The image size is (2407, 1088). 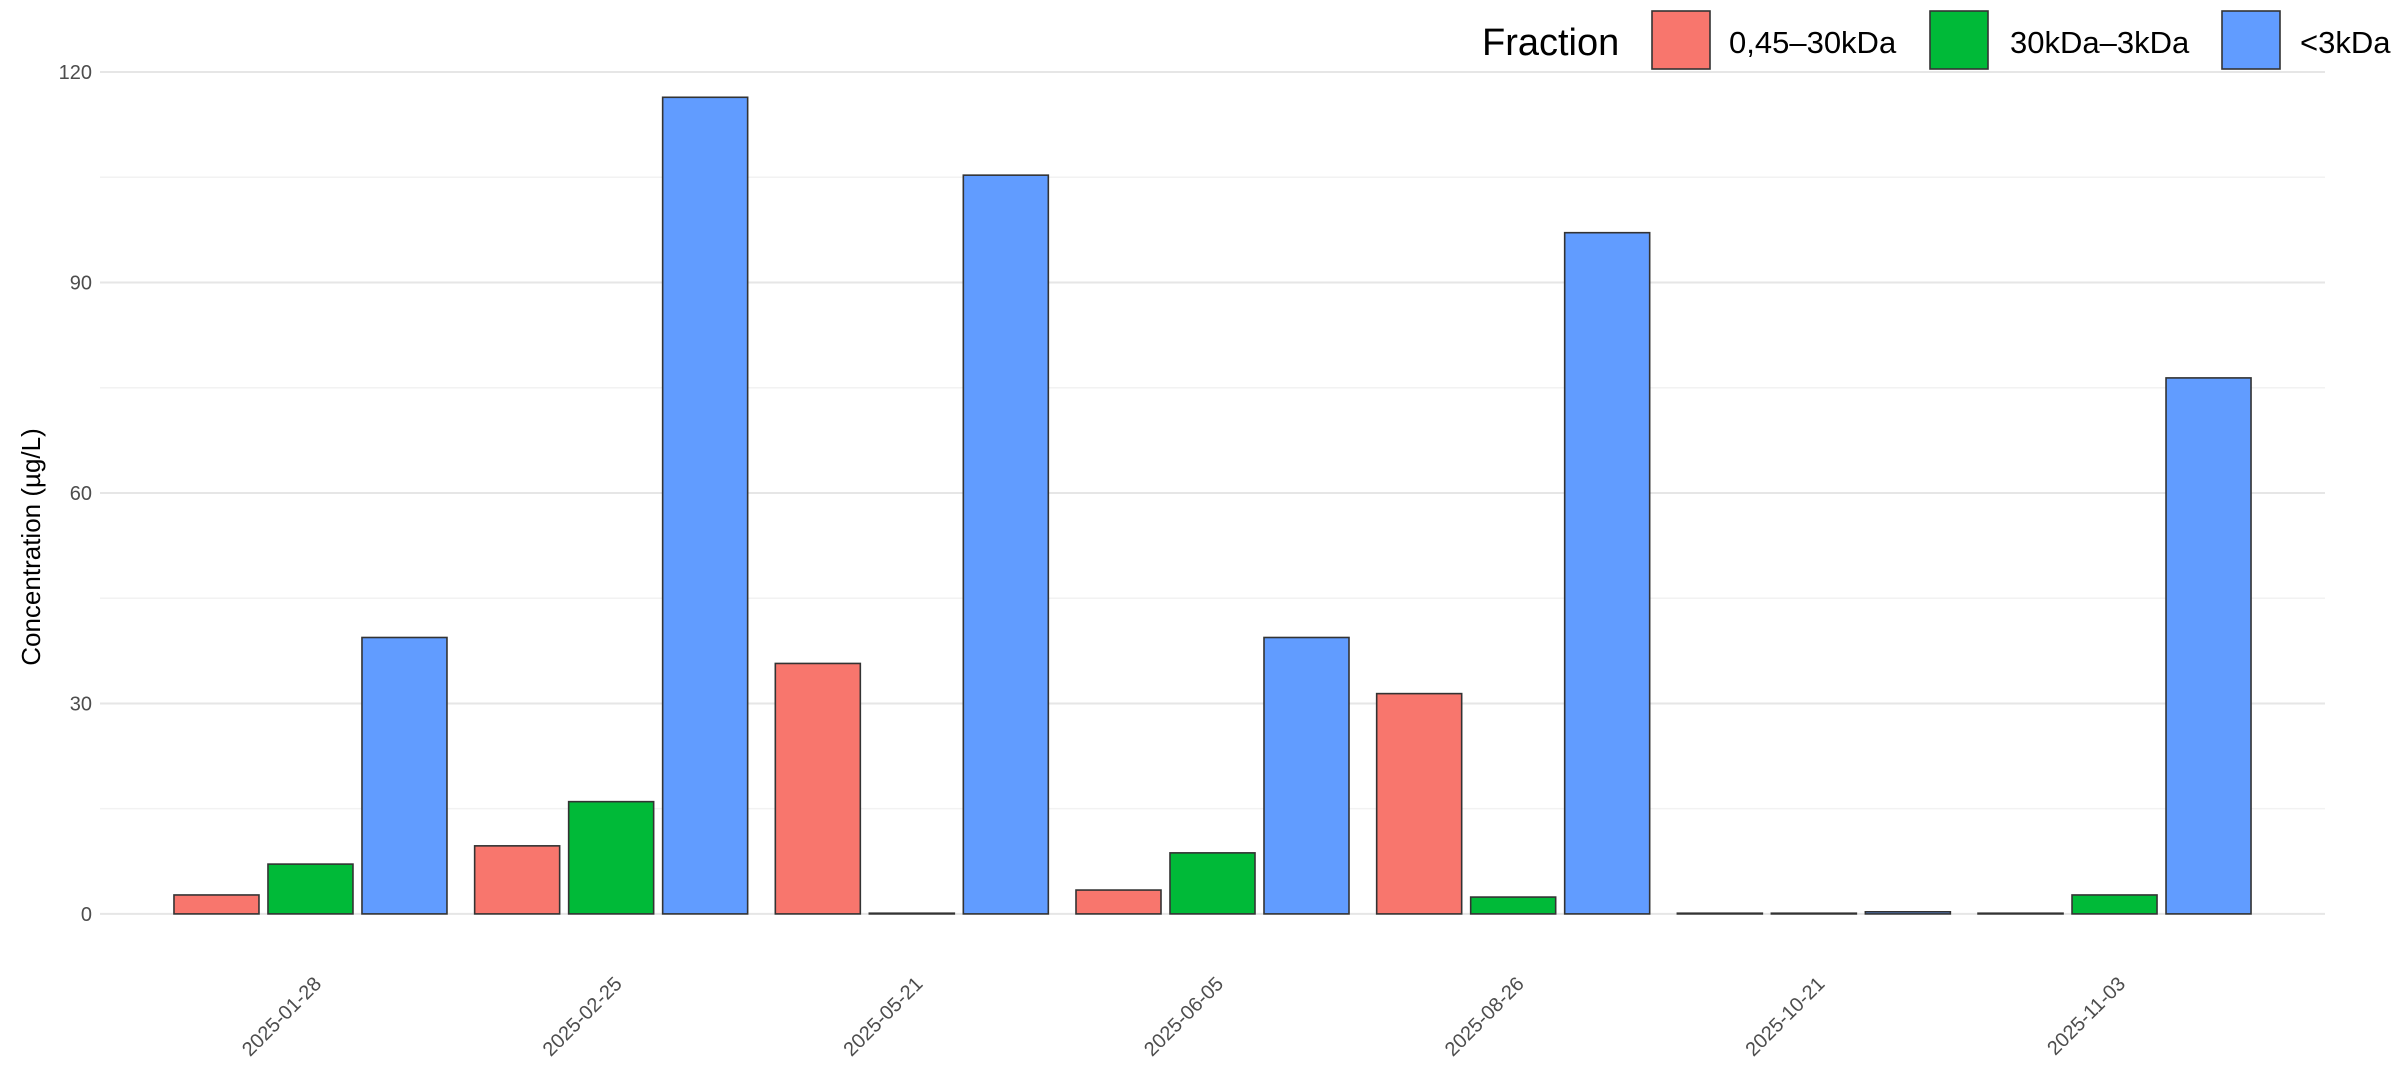 I want to click on legend-label-2: 30kDa–3kDa, so click(x=2100, y=42).